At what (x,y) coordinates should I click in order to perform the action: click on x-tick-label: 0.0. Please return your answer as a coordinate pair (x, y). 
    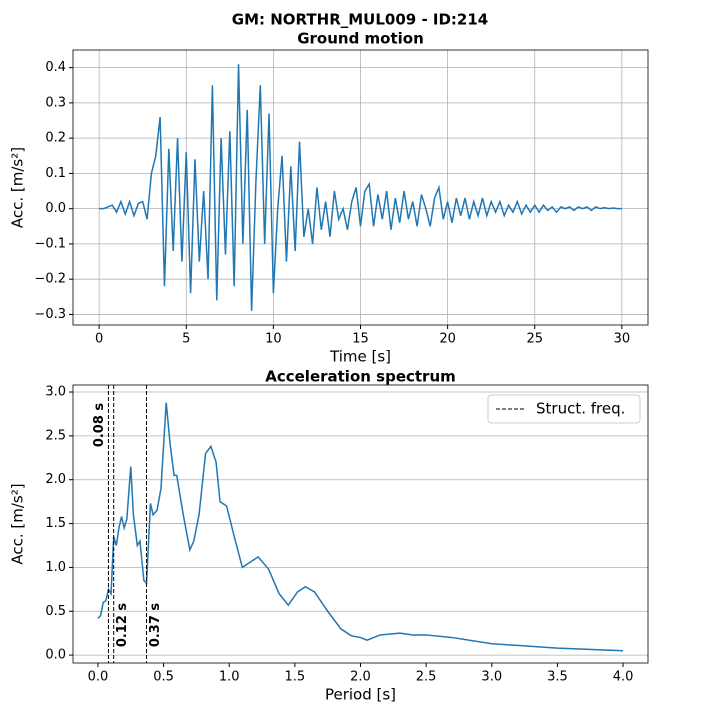
    Looking at the image, I should click on (98, 677).